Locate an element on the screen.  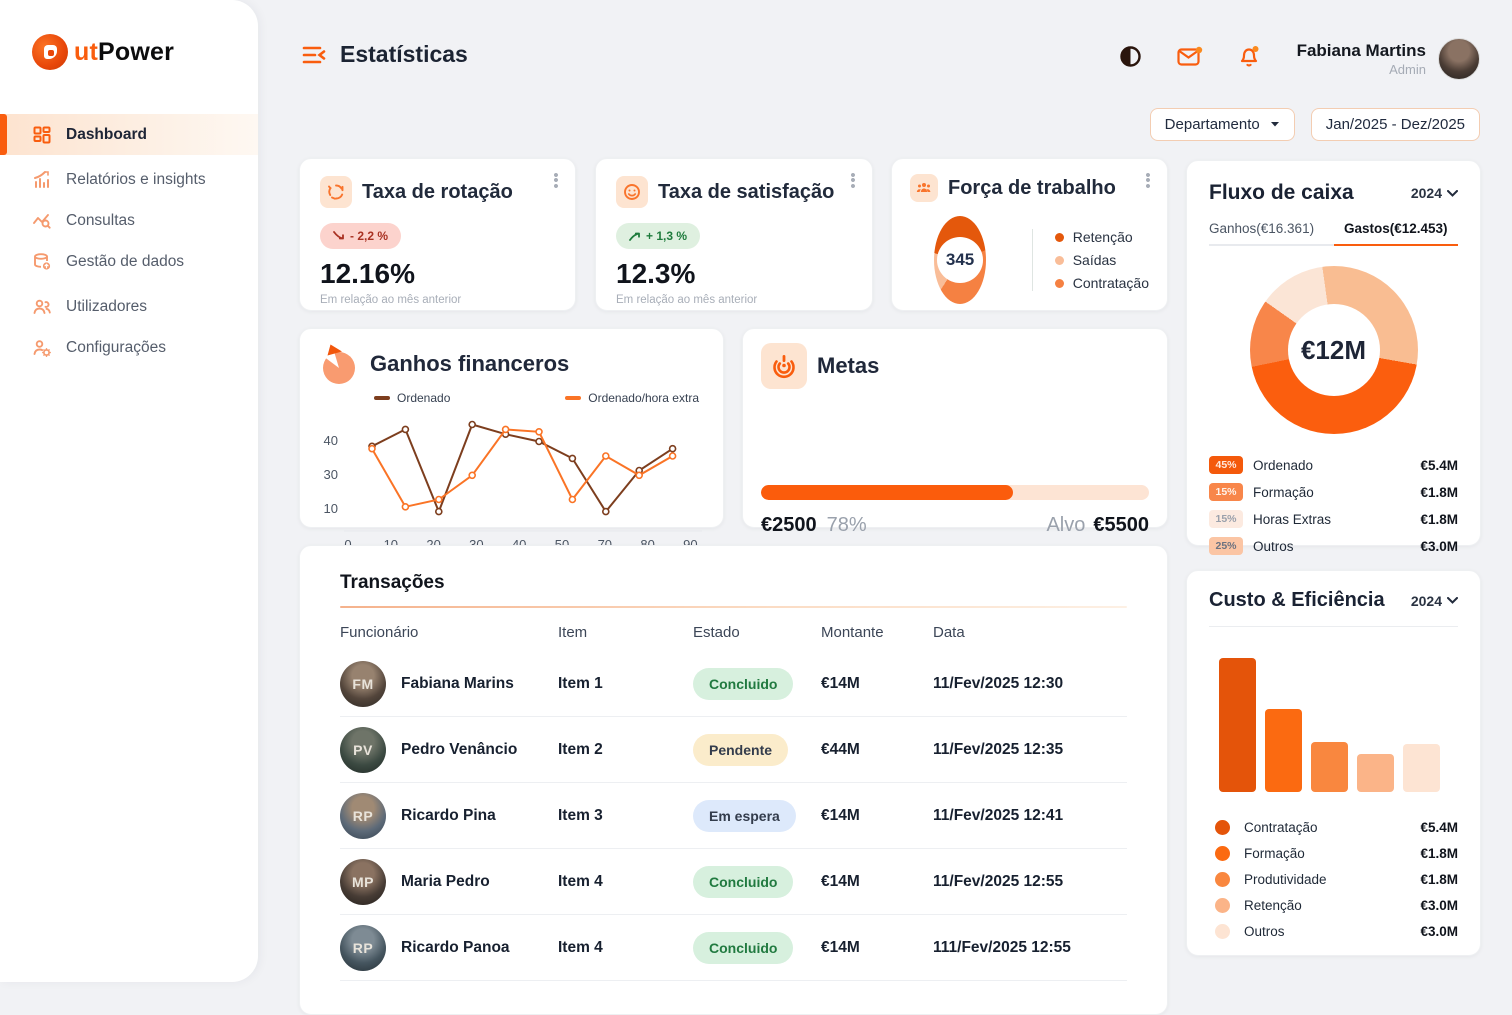
card-title: Metas is located at coordinates (848, 365).